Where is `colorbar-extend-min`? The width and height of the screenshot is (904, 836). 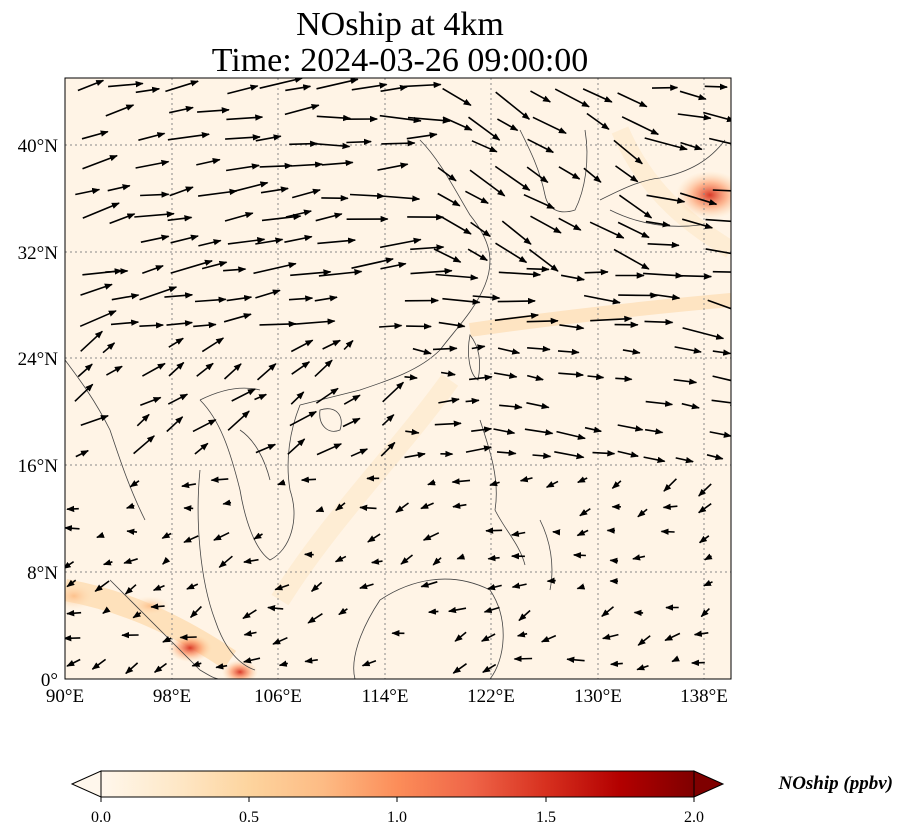
colorbar-extend-min is located at coordinates (86, 784).